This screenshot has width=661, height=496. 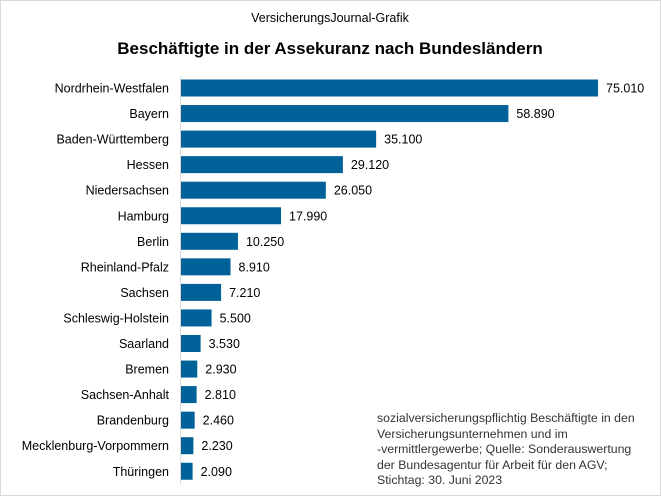 I want to click on data-label: 29.120, so click(x=370, y=165).